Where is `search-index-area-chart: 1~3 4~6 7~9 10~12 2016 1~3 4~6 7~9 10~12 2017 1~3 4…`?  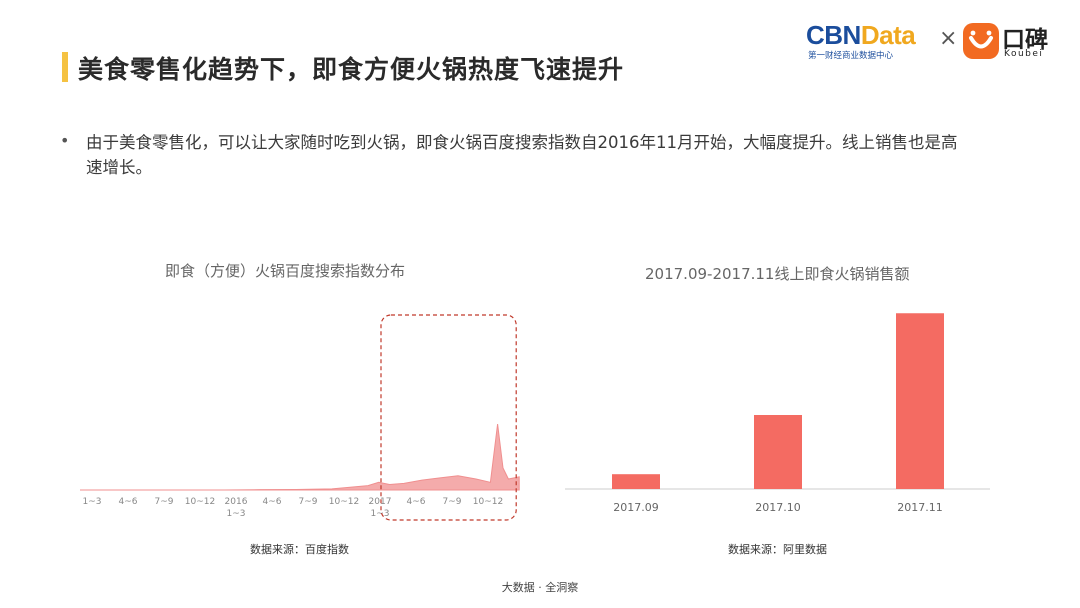 search-index-area-chart: 1~3 4~6 7~9 10~12 2016 1~3 4~6 7~9 10~12 2017 1~3 4… is located at coordinates (300, 417).